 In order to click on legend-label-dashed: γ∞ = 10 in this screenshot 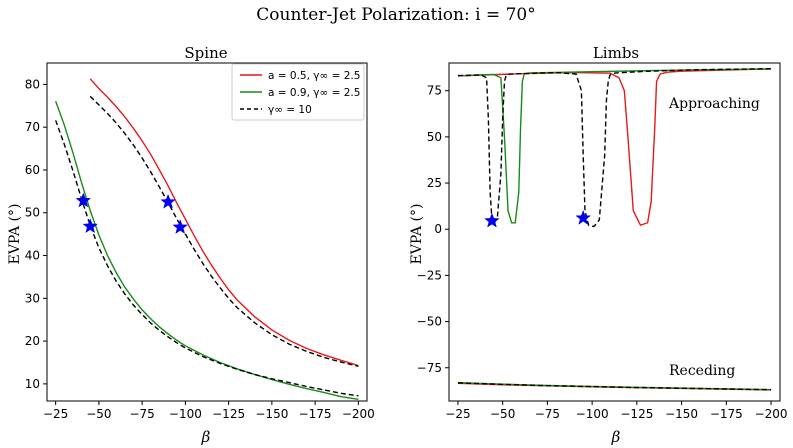, I will do `click(290, 110)`.